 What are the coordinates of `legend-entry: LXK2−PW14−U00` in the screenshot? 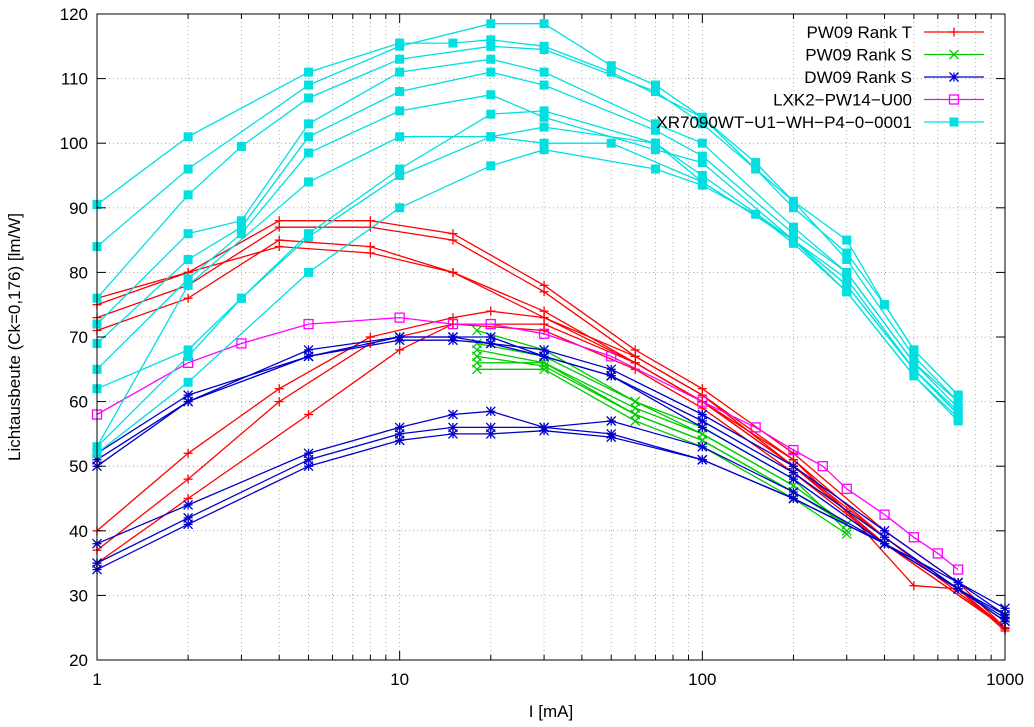 It's located at (878, 100).